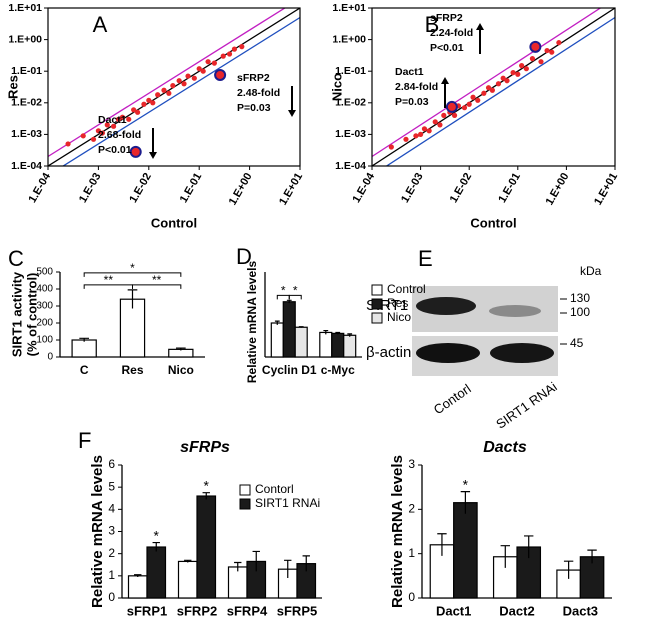 The height and width of the screenshot is (629, 650). What do you see at coordinates (147, 610) in the screenshot?
I see `x-tick-label: sFRP1` at bounding box center [147, 610].